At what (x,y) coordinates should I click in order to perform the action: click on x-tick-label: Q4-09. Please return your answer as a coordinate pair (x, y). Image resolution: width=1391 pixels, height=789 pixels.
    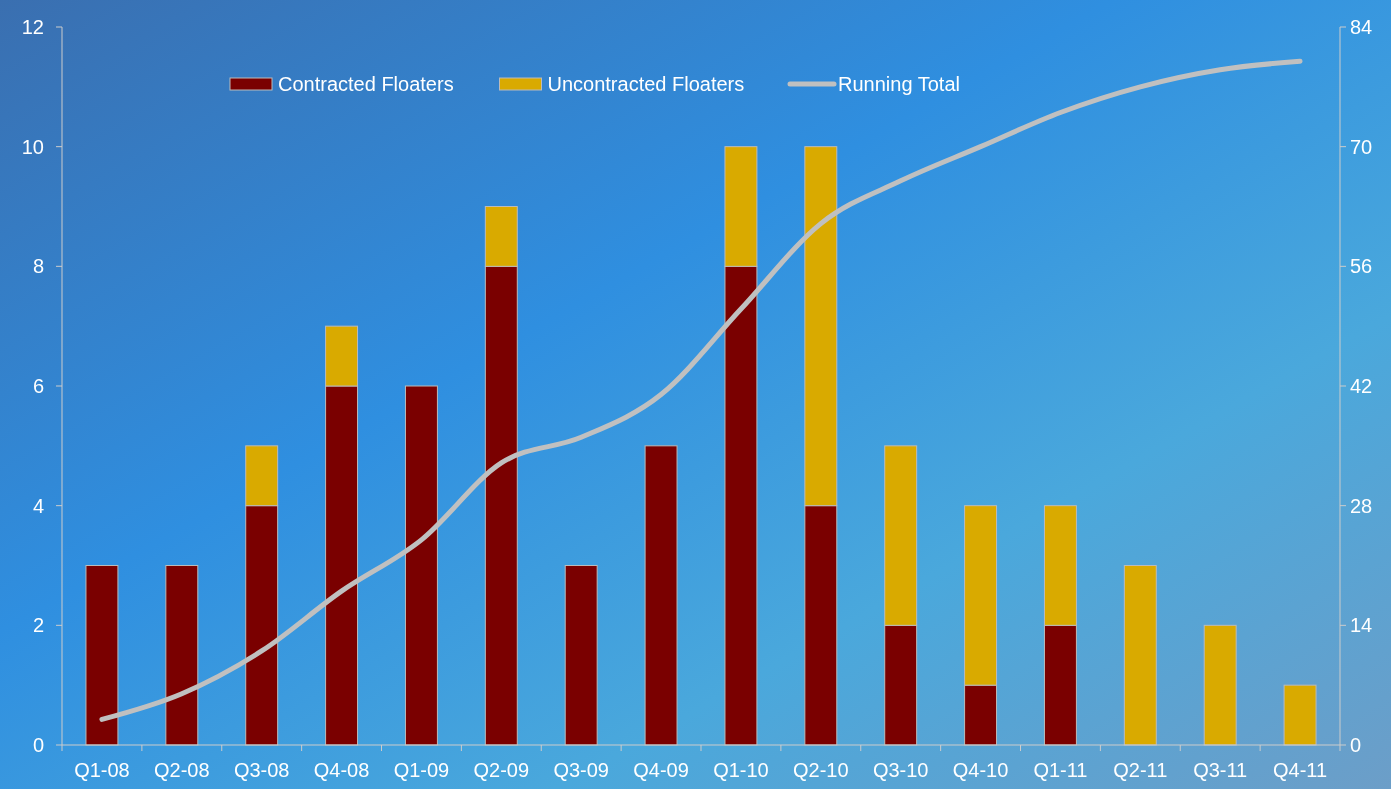
    Looking at the image, I should click on (661, 770).